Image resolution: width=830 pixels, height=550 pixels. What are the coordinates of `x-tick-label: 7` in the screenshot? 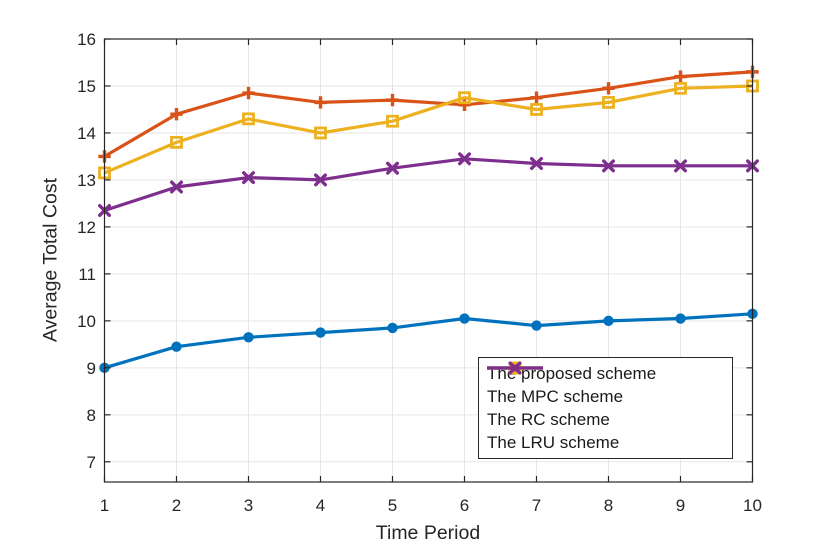 It's located at (536, 505).